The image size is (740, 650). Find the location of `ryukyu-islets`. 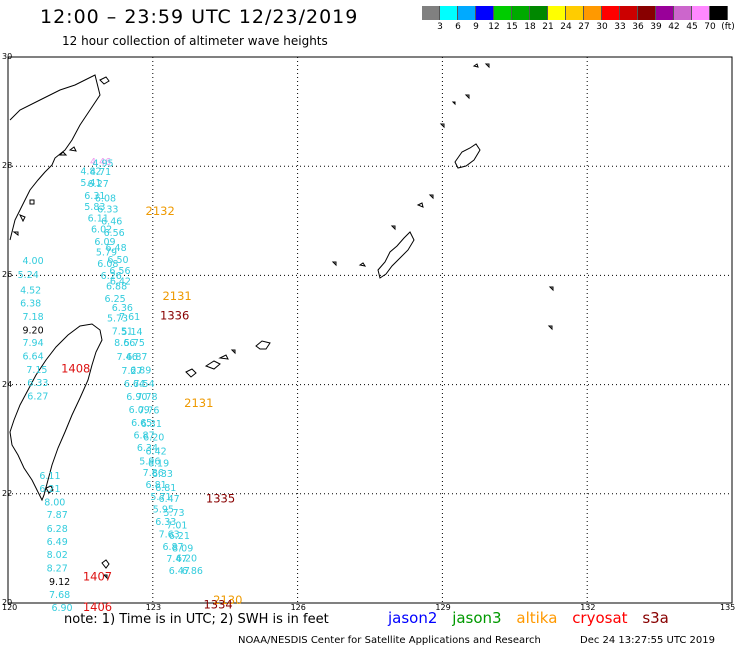

ryukyu-islets is located at coordinates (442, 197).